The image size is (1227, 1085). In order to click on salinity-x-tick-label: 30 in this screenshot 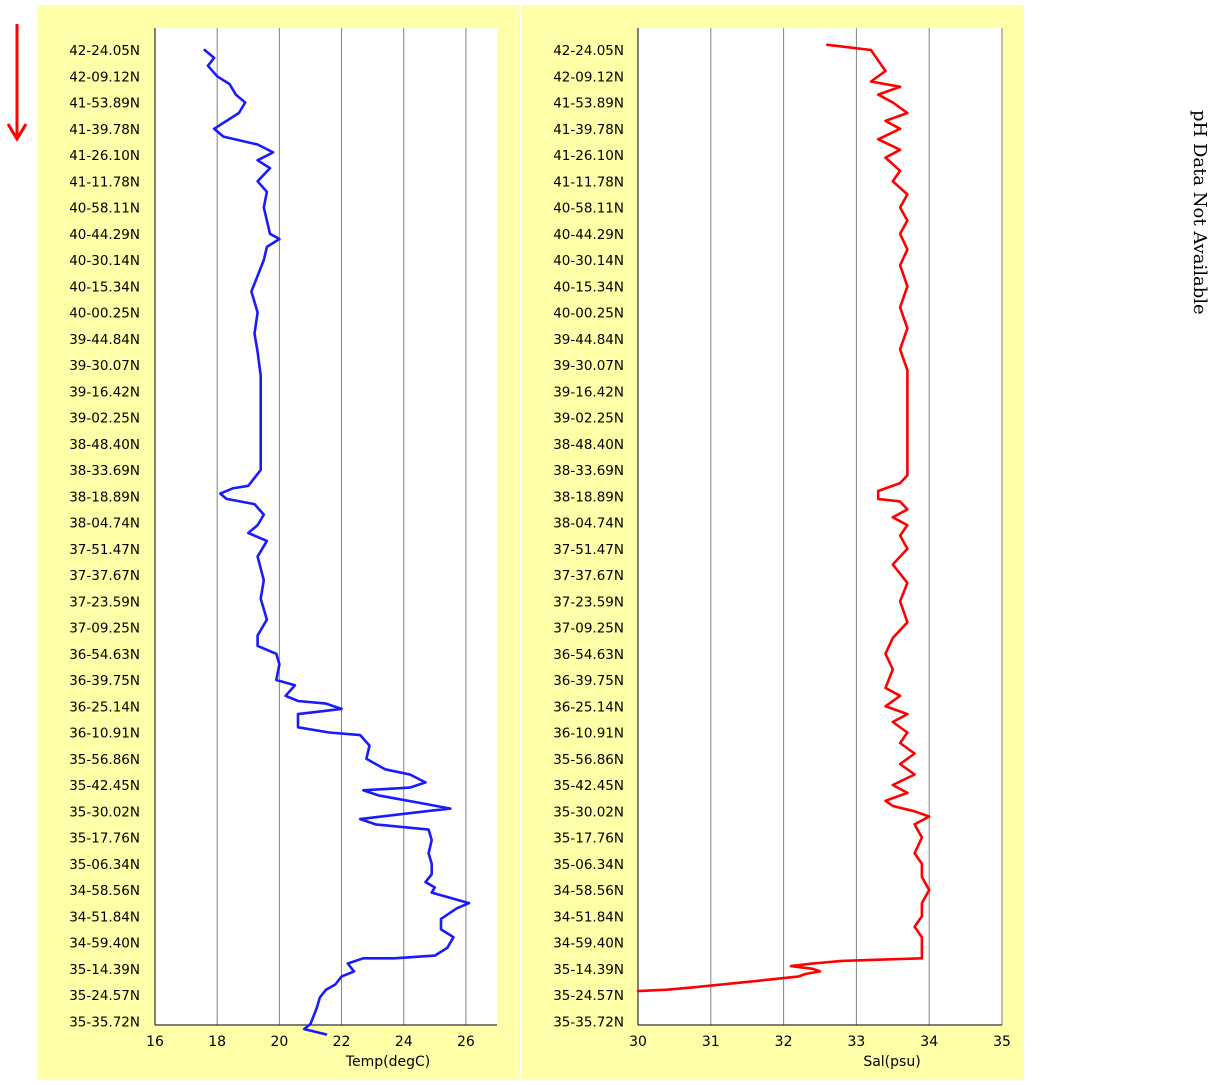, I will do `click(638, 1042)`.